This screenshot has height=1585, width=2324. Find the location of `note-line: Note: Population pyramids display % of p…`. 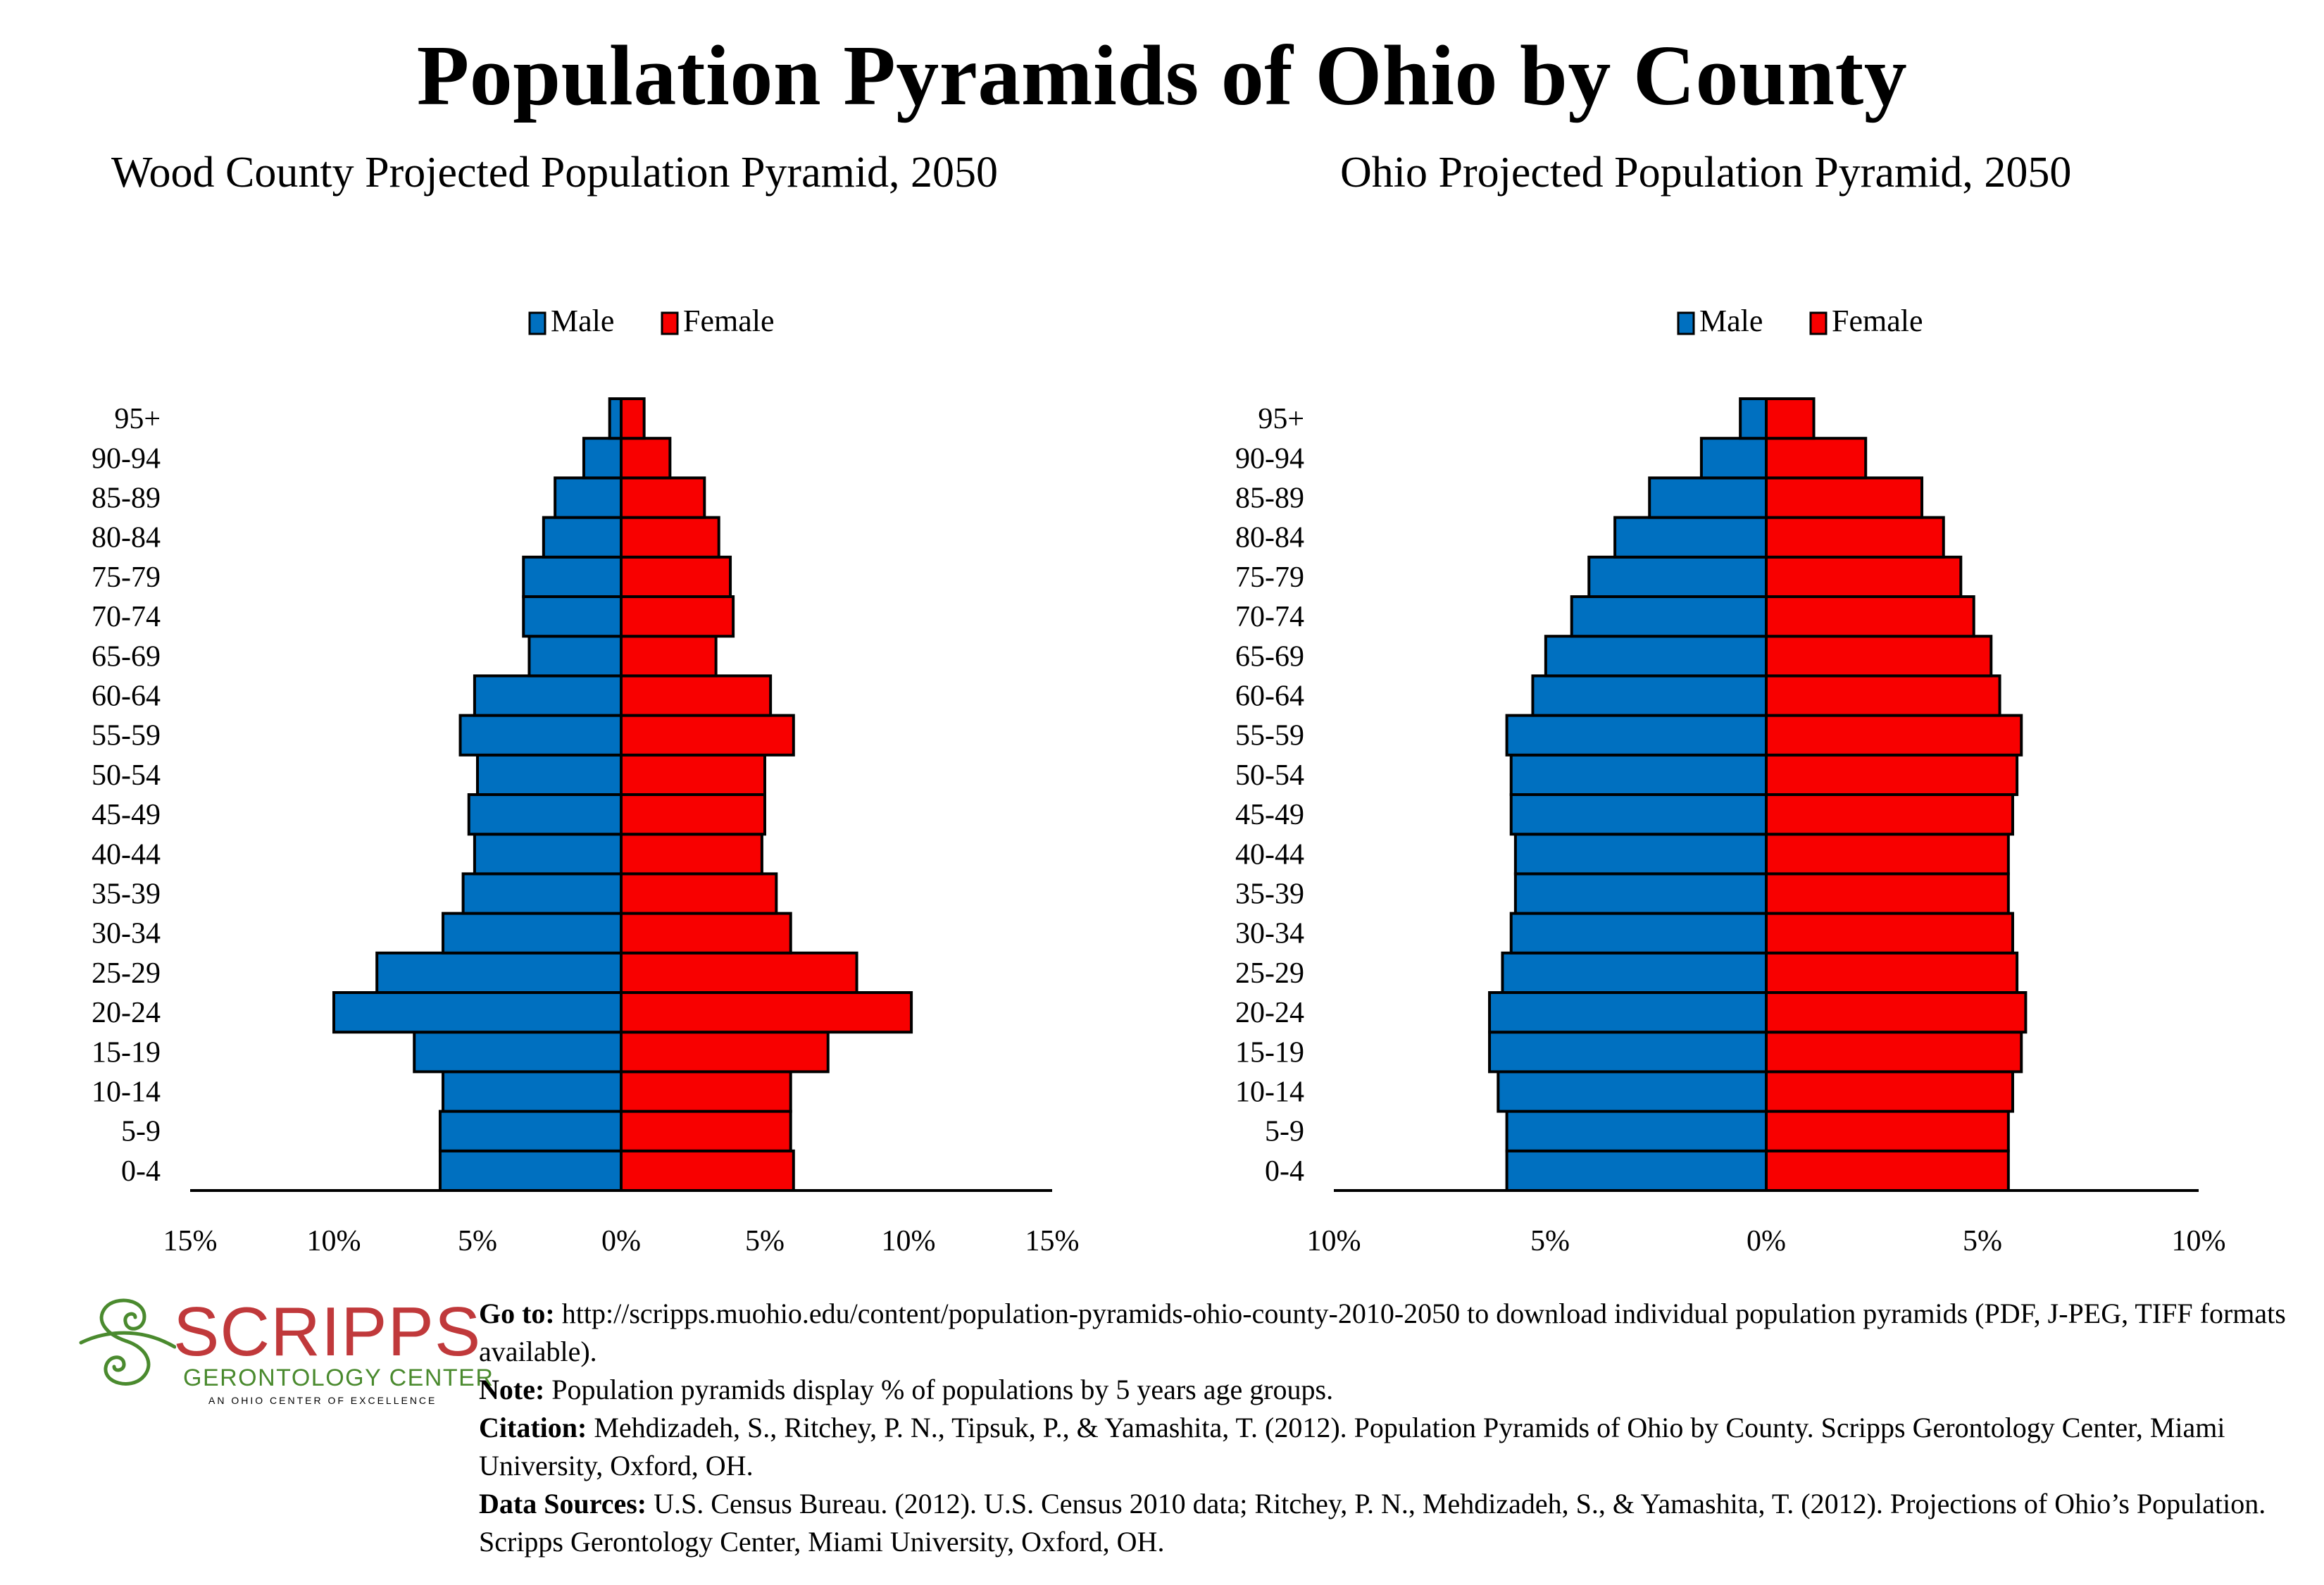

note-line: Note: Population pyramids display % of p… is located at coordinates (1398, 1390).